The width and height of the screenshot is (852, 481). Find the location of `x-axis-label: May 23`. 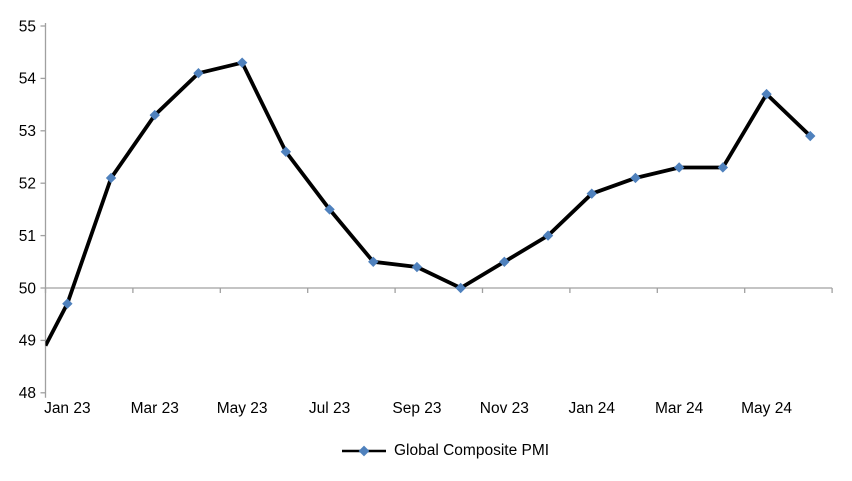

x-axis-label: May 23 is located at coordinates (242, 408).